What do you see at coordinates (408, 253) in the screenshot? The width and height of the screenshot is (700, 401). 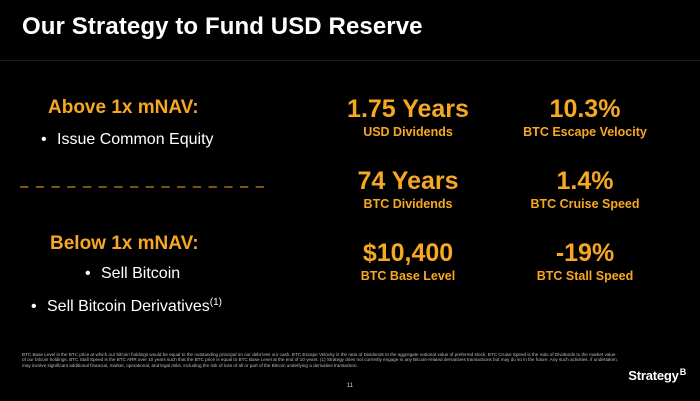 I see `metric-value: $10,400` at bounding box center [408, 253].